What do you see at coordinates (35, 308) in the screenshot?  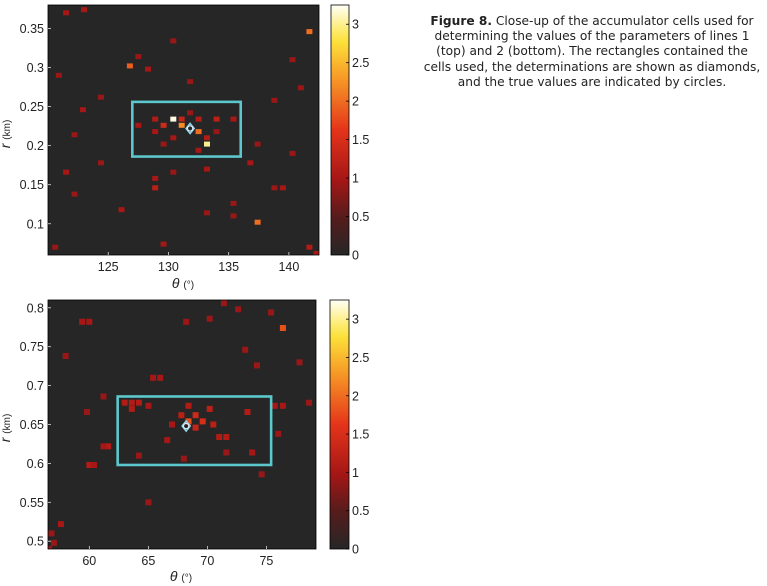 I see `y-tick-label: 0.8` at bounding box center [35, 308].